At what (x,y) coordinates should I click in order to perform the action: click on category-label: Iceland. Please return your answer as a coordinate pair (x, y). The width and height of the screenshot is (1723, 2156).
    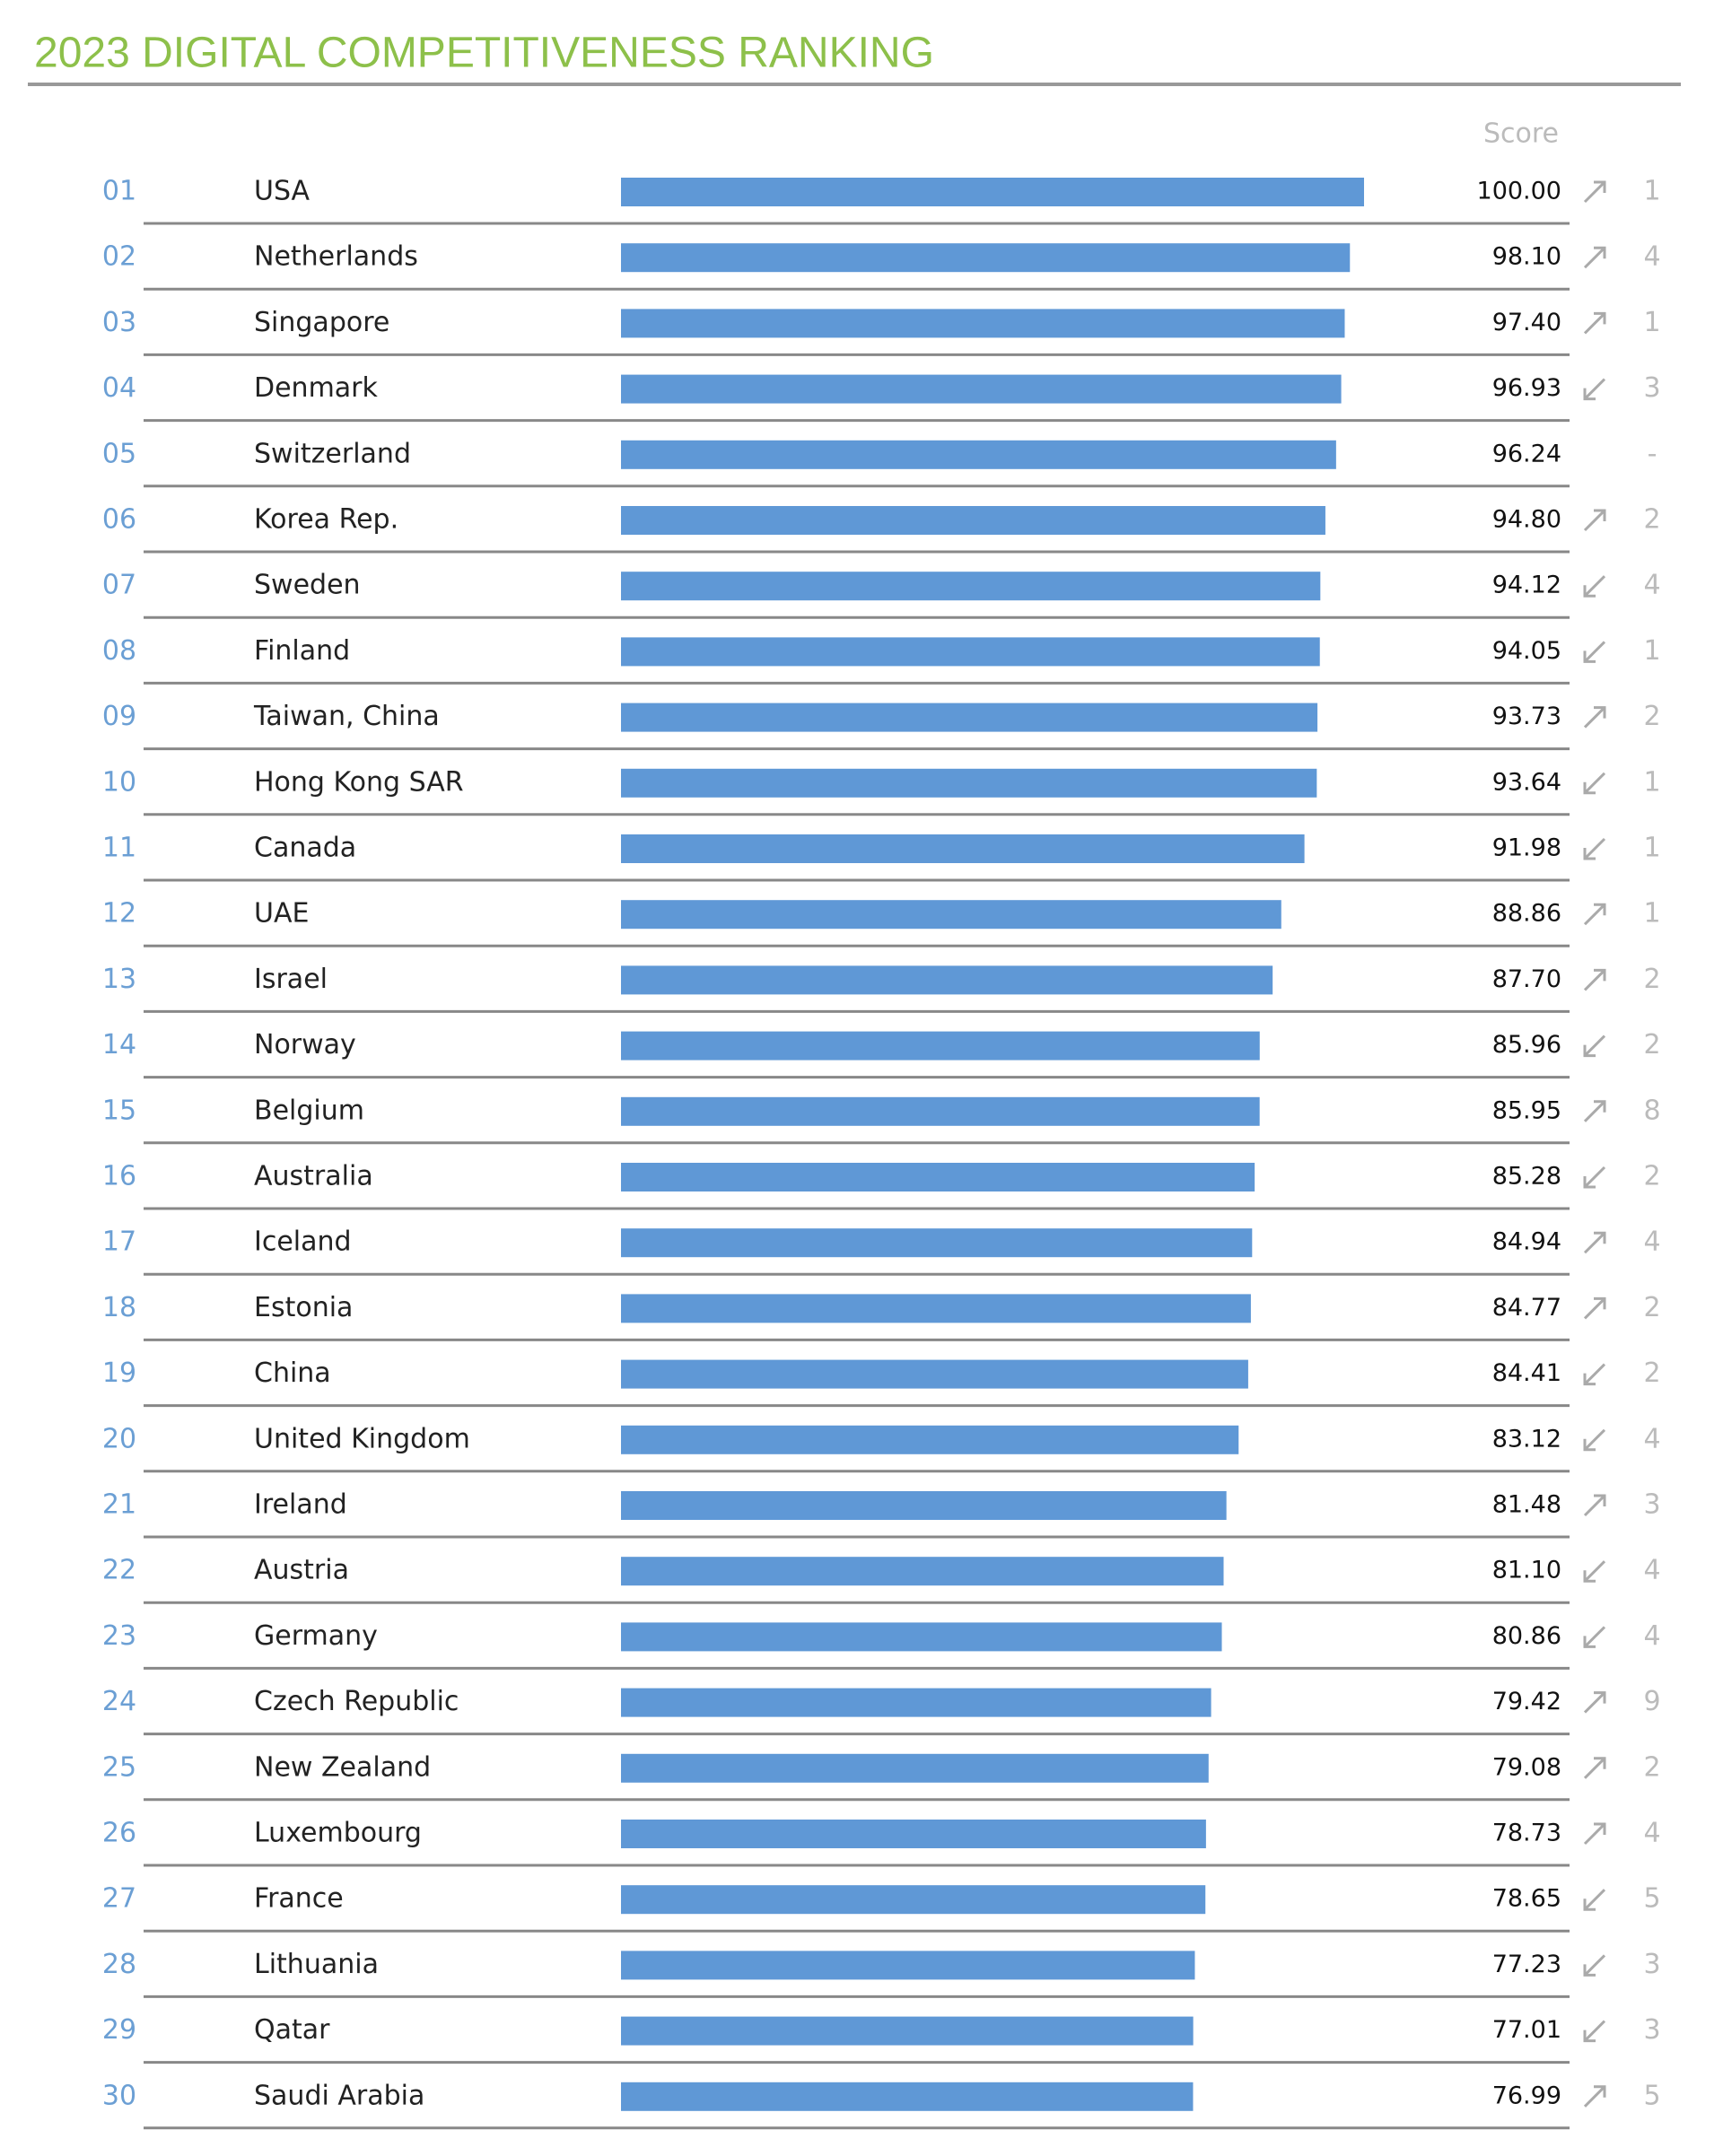
    Looking at the image, I should click on (303, 1242).